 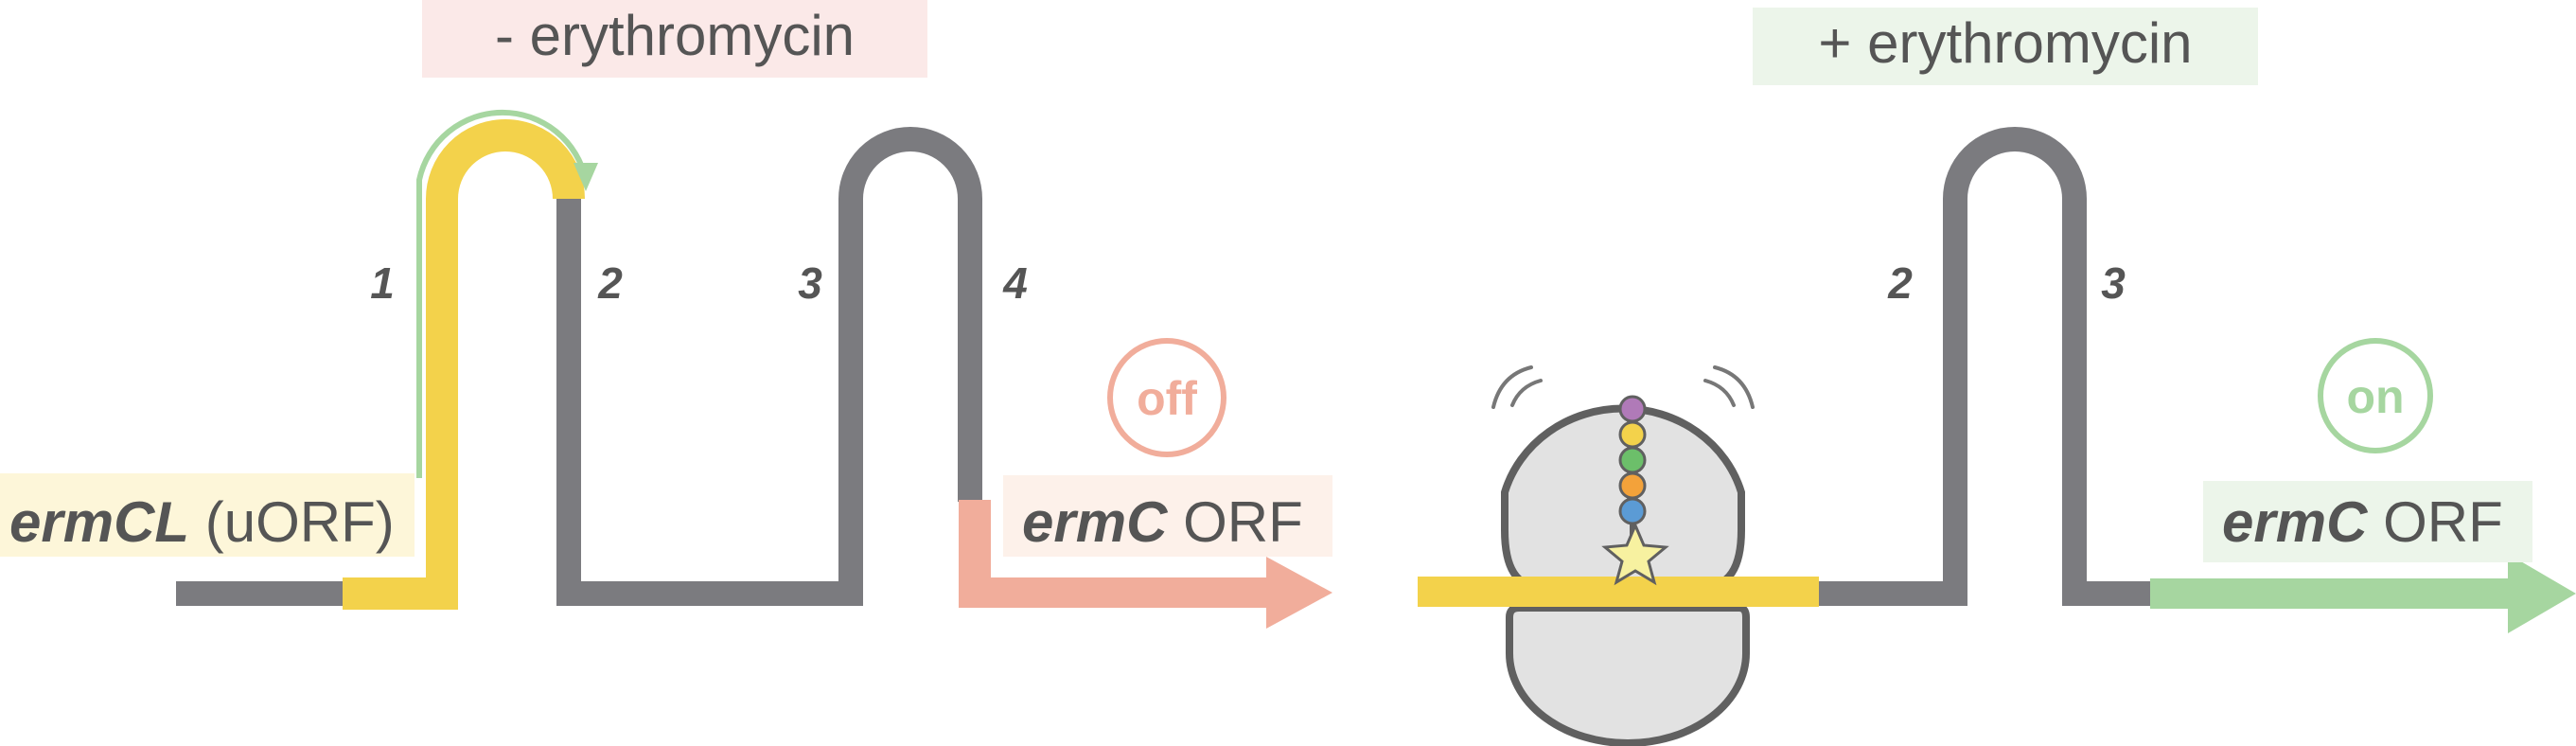 I want to click on status-off-text: off, so click(x=1167, y=398).